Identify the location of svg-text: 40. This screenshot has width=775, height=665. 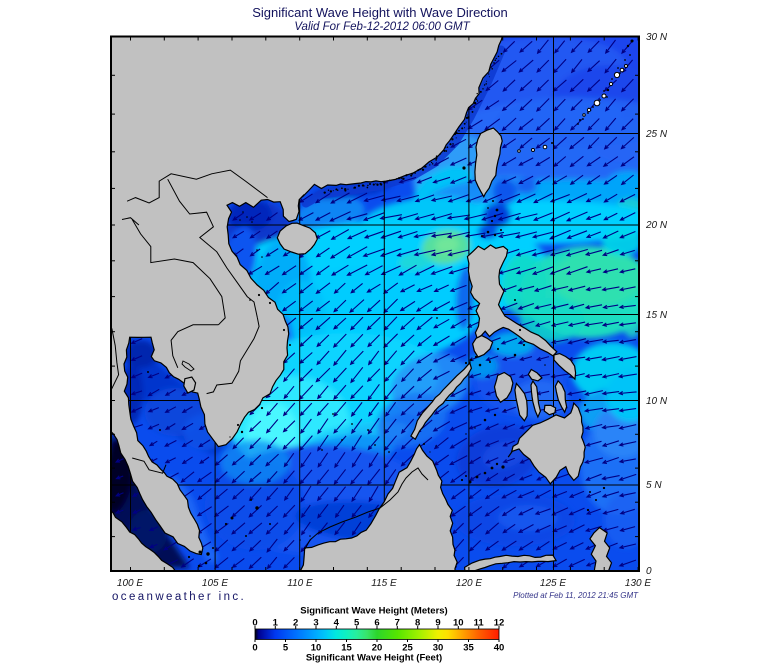
(499, 648).